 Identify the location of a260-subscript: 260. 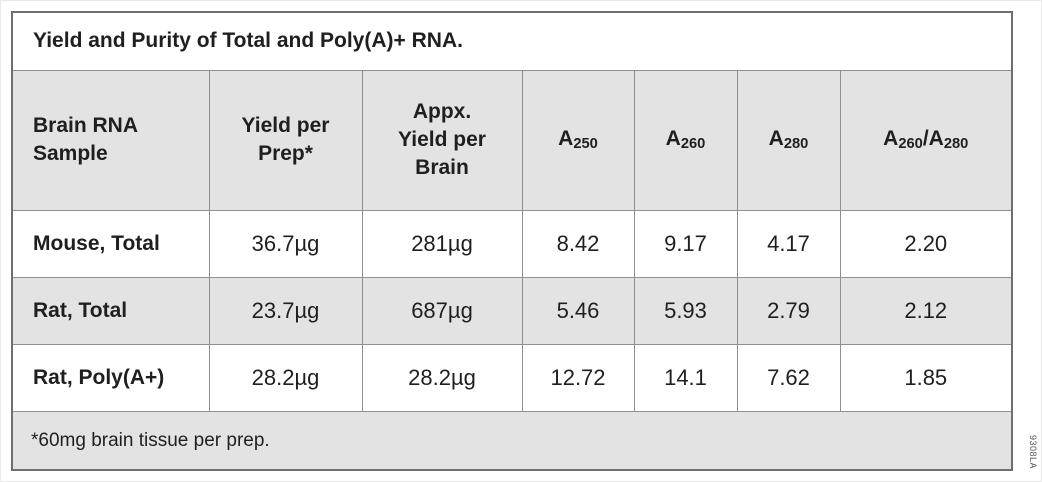
(693, 144).